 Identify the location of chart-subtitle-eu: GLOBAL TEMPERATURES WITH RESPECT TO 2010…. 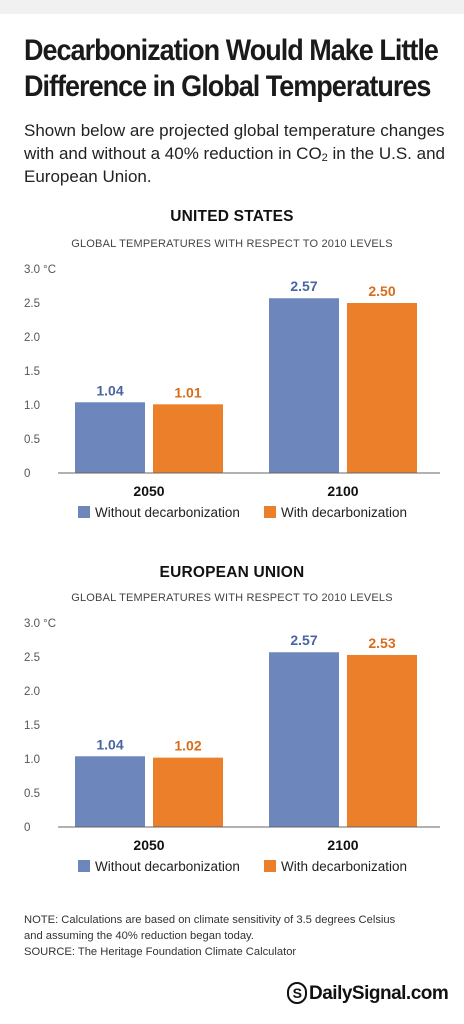
(232, 598).